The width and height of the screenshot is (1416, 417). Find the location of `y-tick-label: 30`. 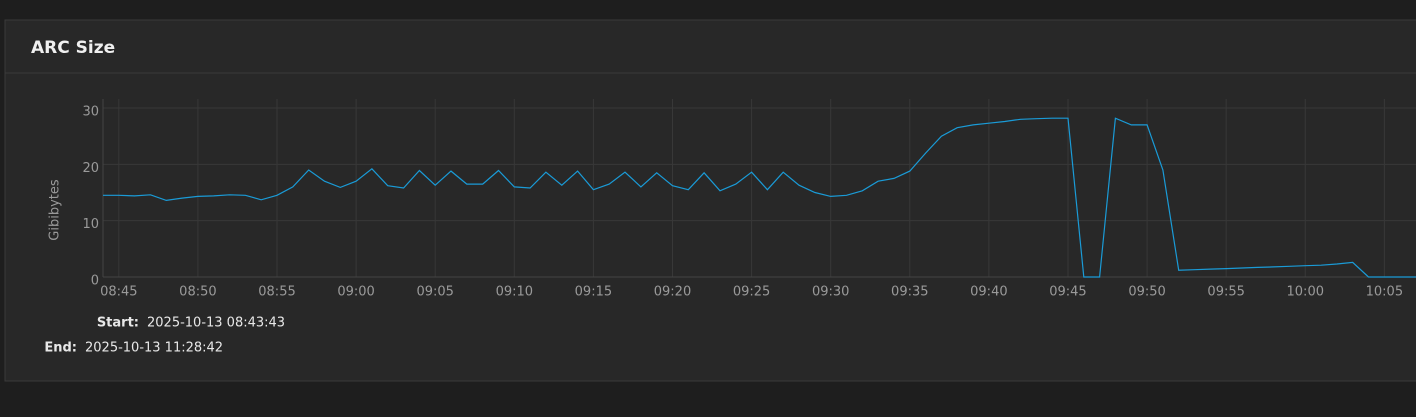

y-tick-label: 30 is located at coordinates (90, 112).